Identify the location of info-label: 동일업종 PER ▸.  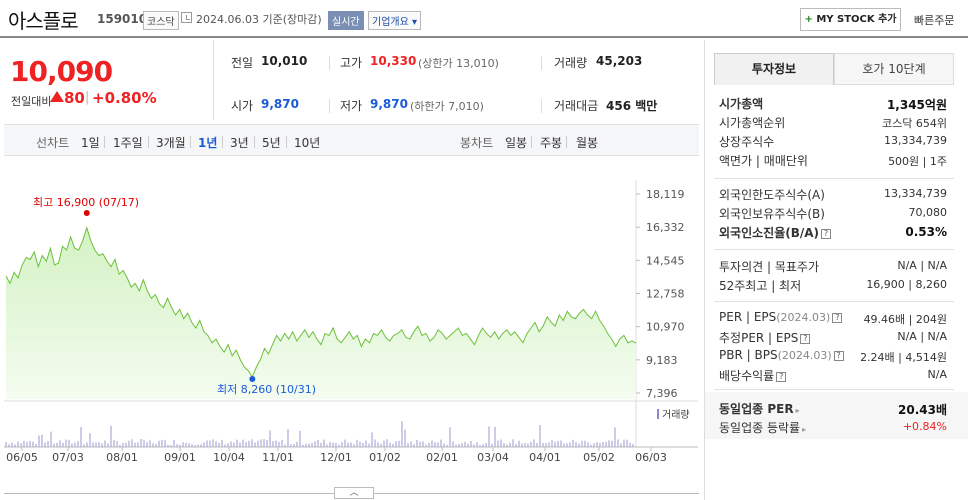
(759, 408).